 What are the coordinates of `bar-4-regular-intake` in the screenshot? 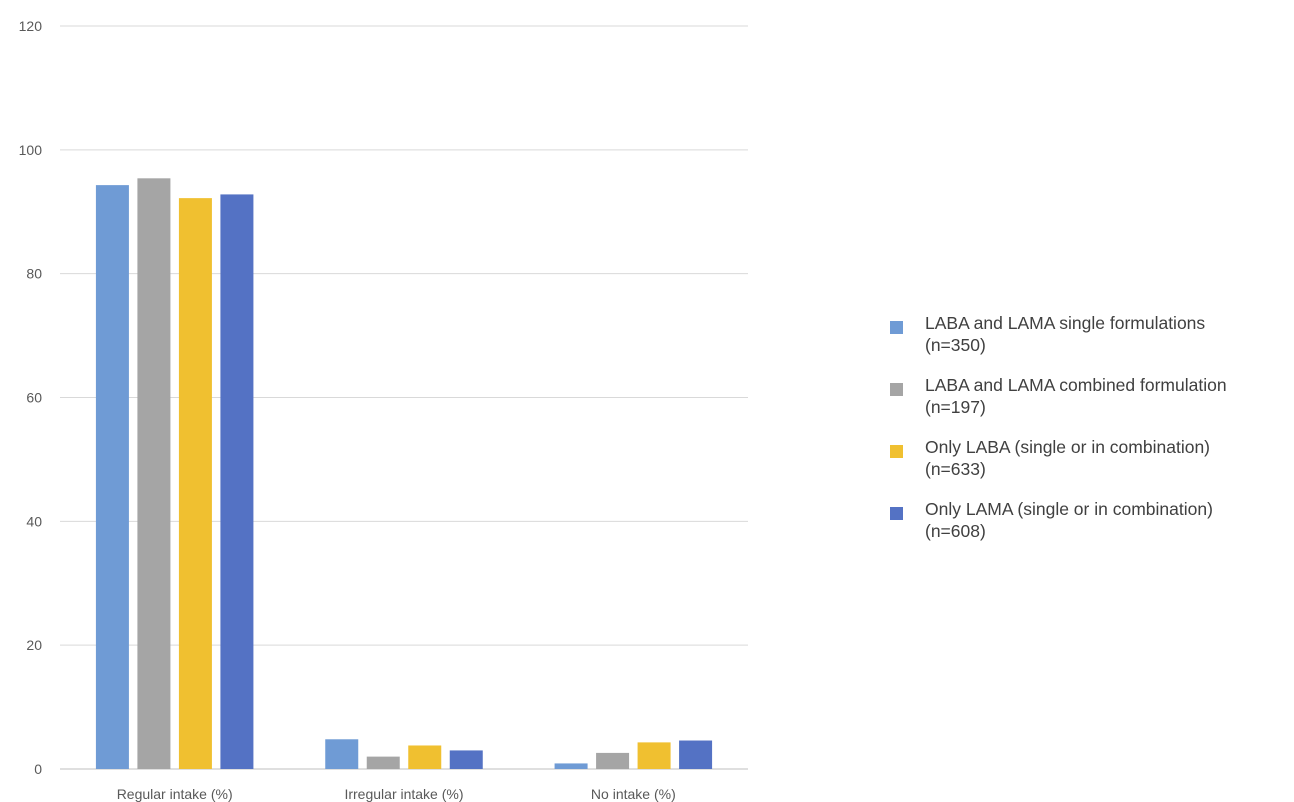 It's located at (237, 481).